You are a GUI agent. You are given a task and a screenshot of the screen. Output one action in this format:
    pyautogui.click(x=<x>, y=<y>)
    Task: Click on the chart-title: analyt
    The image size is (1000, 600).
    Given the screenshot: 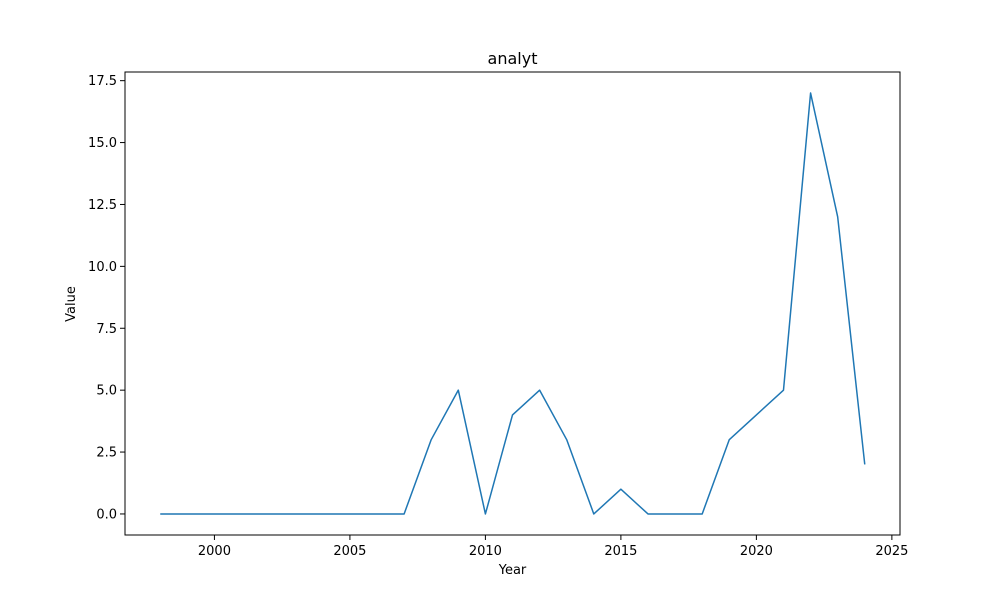 What is the action you would take?
    pyautogui.click(x=513, y=58)
    